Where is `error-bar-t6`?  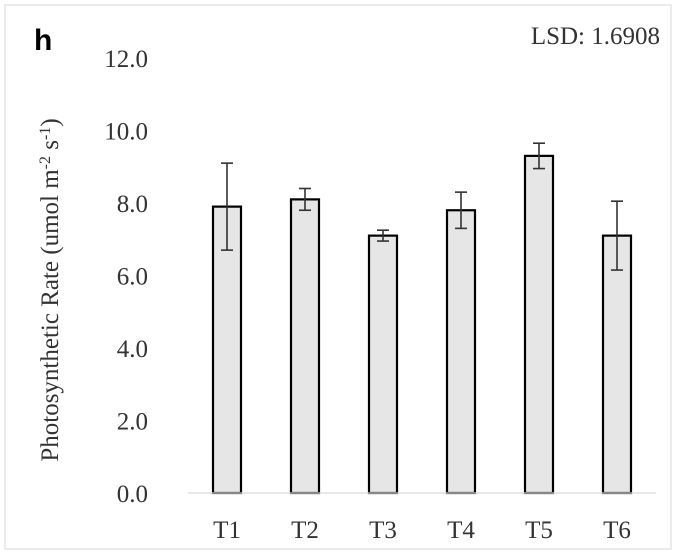 error-bar-t6 is located at coordinates (617, 235).